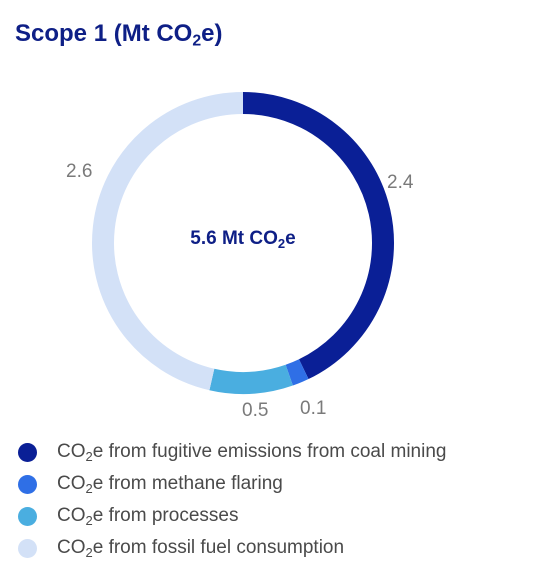 The image size is (545, 585). What do you see at coordinates (168, 241) in the screenshot?
I see `donut-slice-fossil` at bounding box center [168, 241].